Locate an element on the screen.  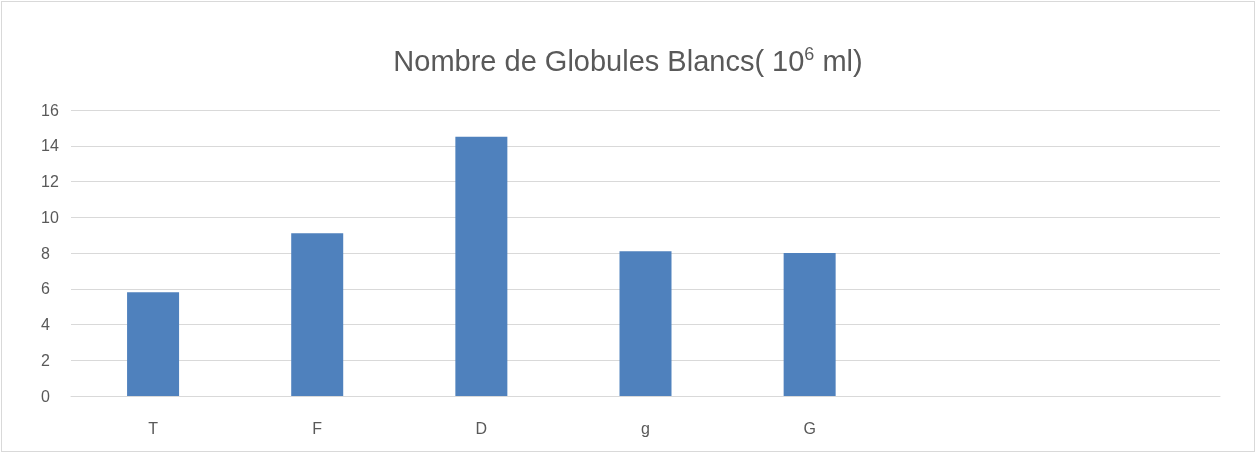
y-tick-label: 0 is located at coordinates (45, 396).